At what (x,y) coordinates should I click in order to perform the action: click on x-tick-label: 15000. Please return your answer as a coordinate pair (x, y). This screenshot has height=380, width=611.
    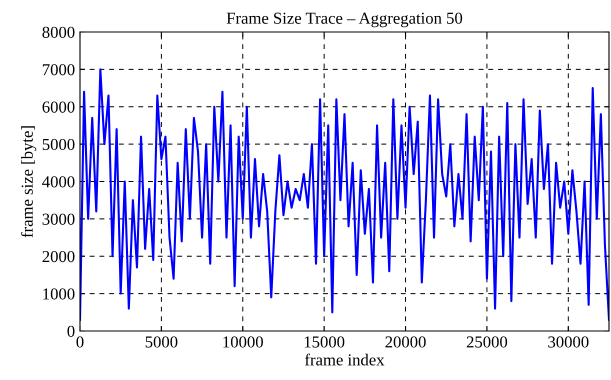
    Looking at the image, I should click on (324, 342).